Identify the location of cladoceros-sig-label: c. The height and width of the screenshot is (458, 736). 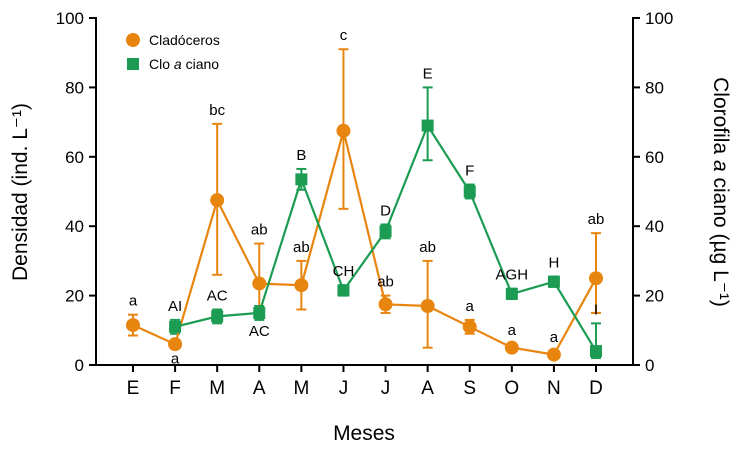
(344, 35).